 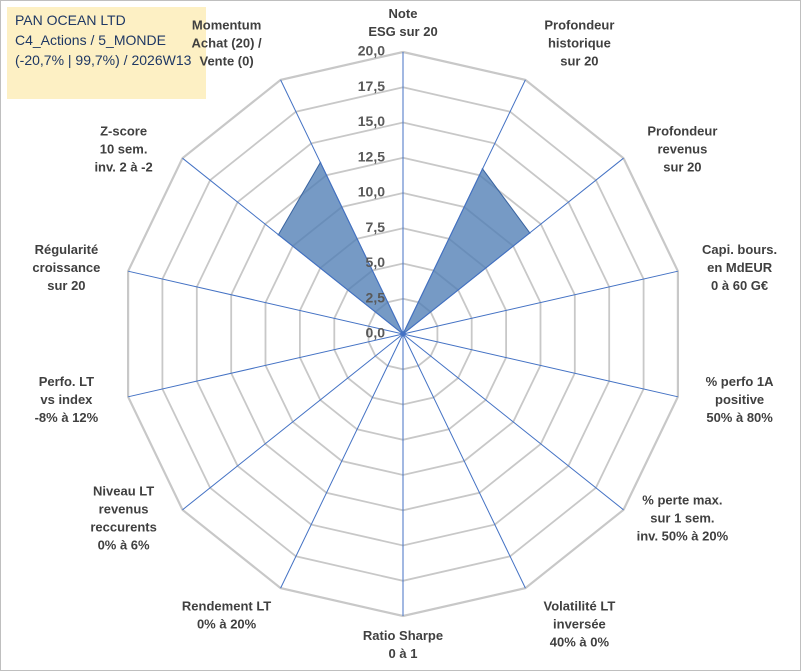 I want to click on axis-label: Perfo. LT vs index -8% à 12%, so click(x=67, y=399).